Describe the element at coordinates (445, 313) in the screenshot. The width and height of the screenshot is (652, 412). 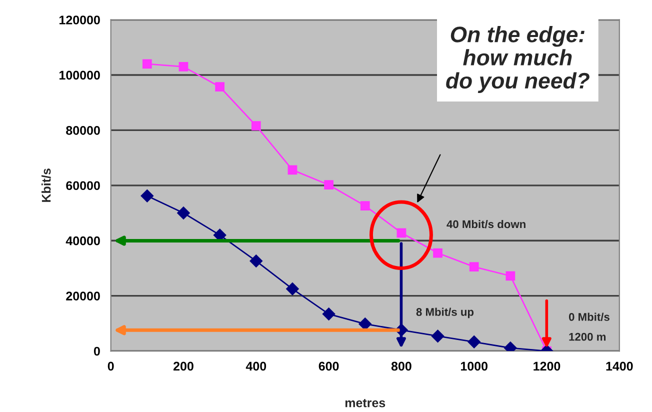
I see `annotation: 8 Mbit/s up` at that location.